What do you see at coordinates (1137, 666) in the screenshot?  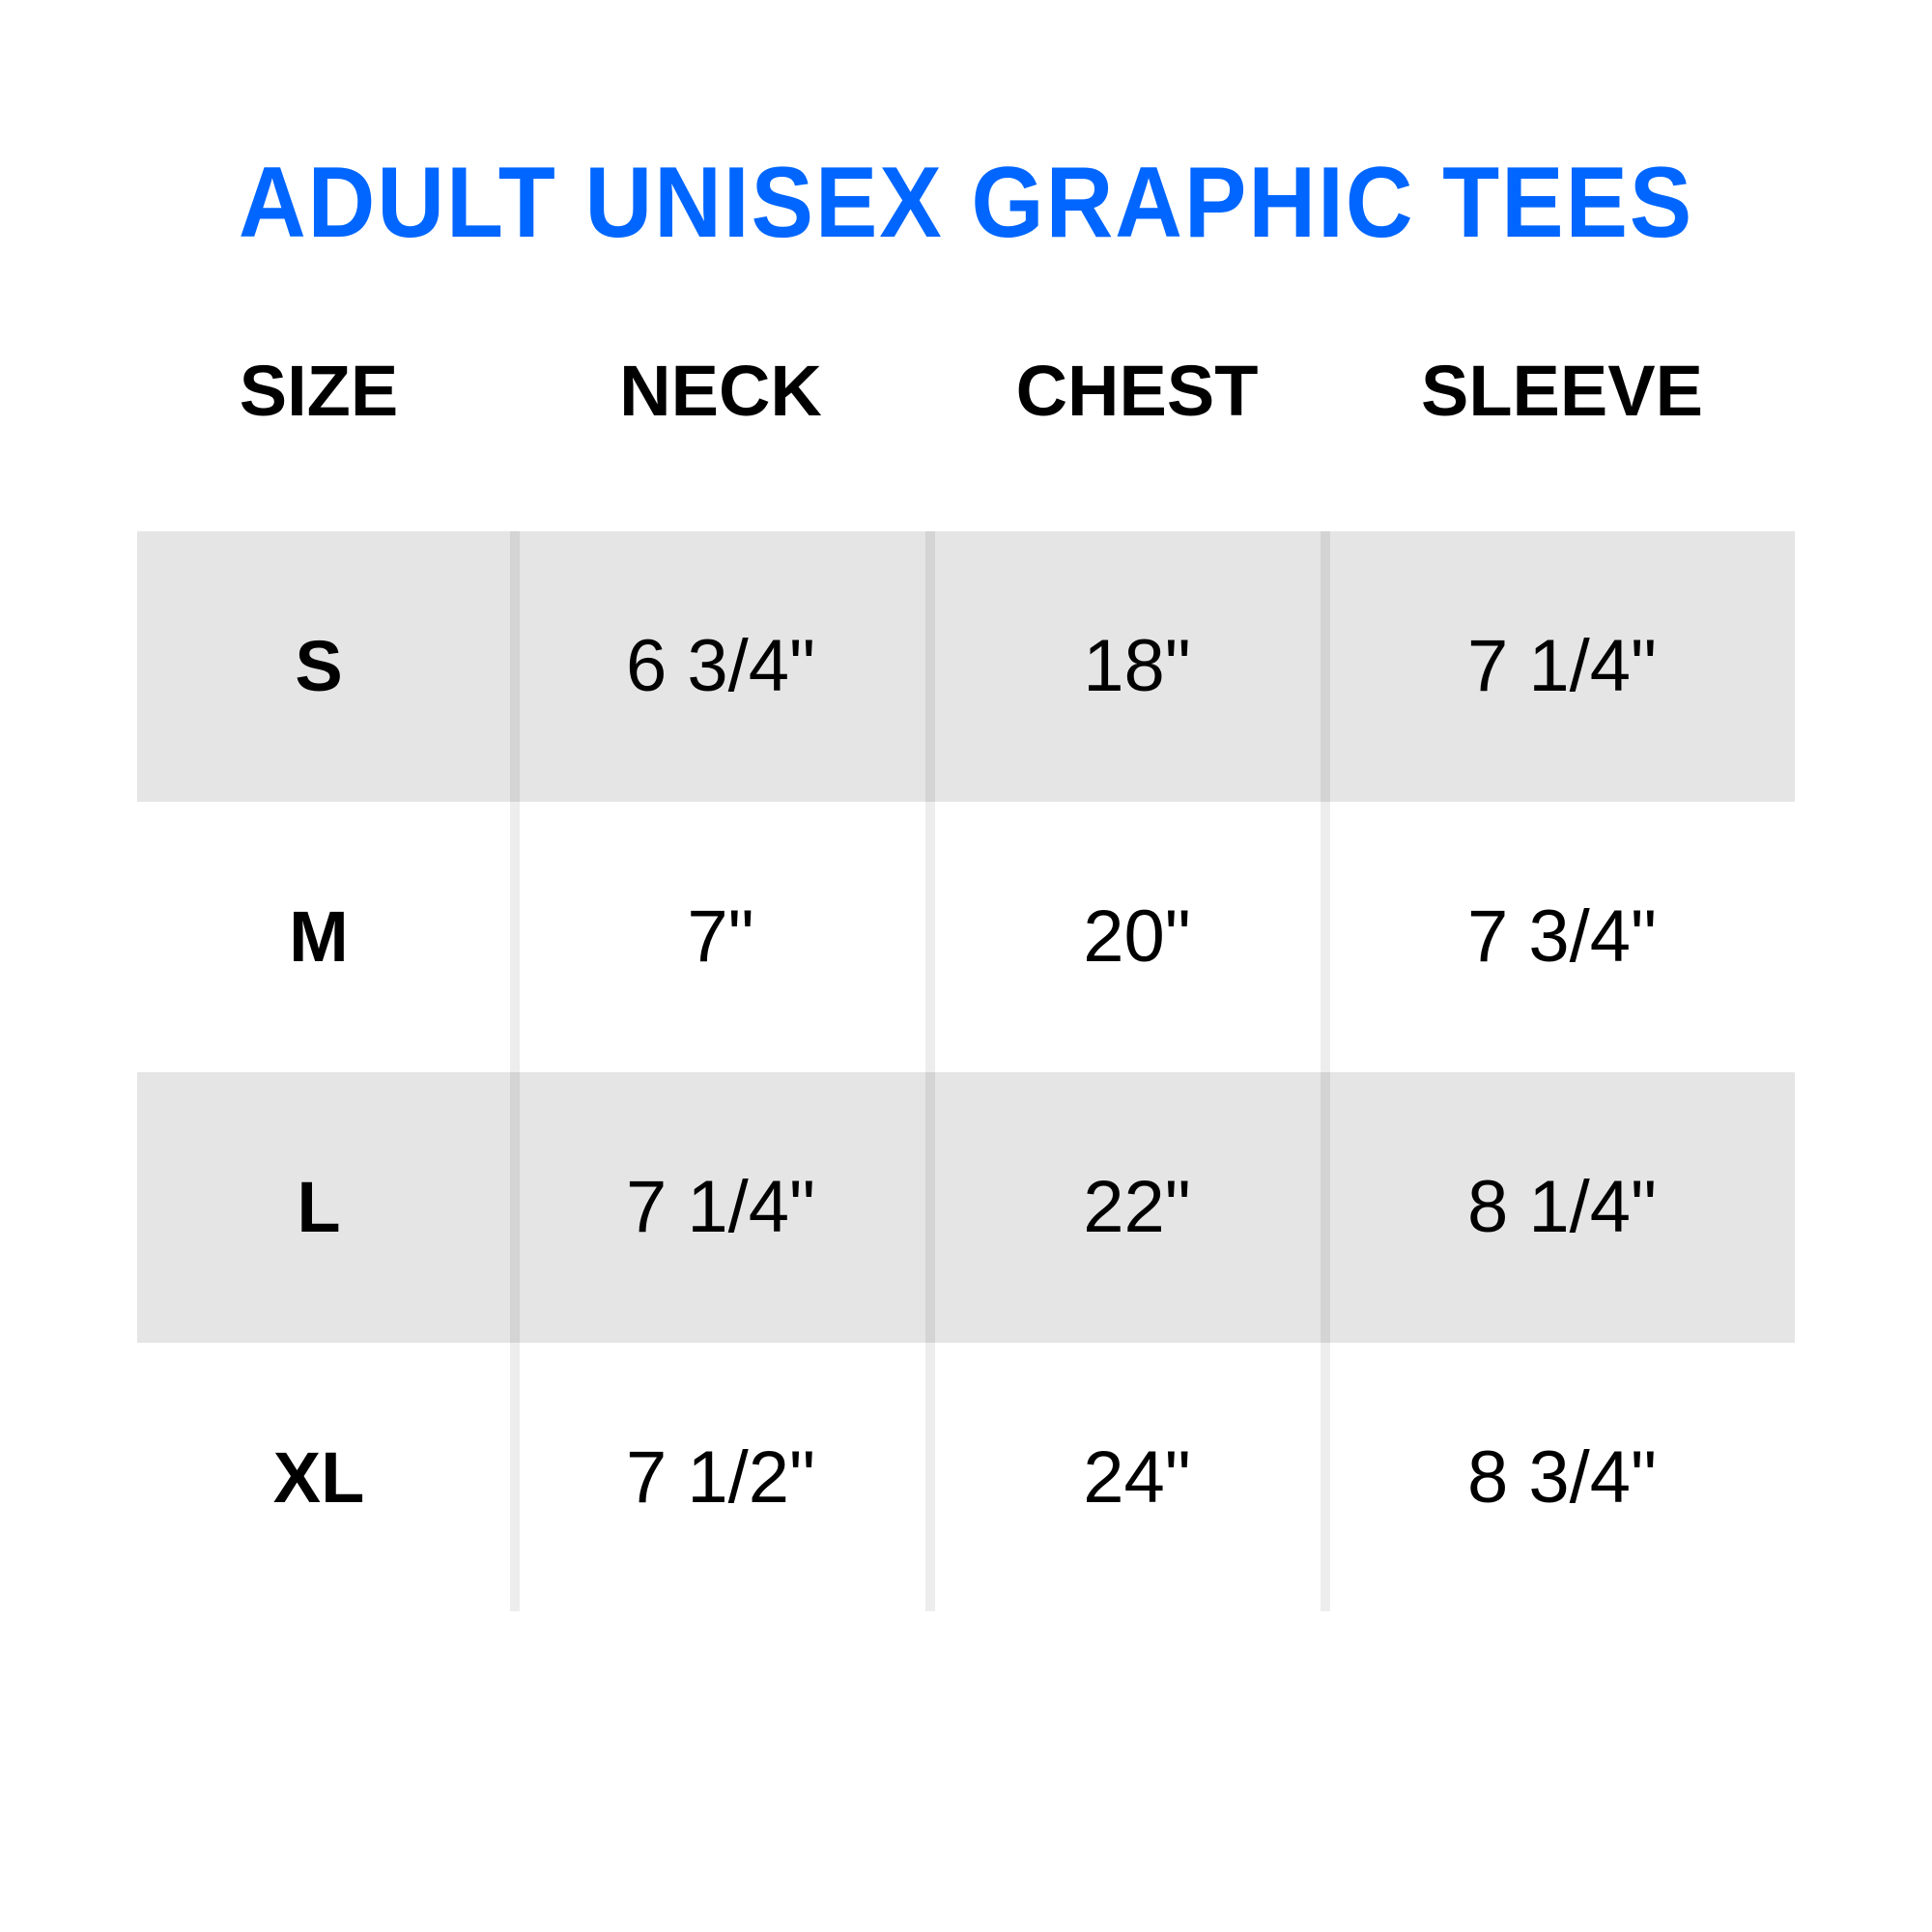 I see `chest-cell: 18"` at bounding box center [1137, 666].